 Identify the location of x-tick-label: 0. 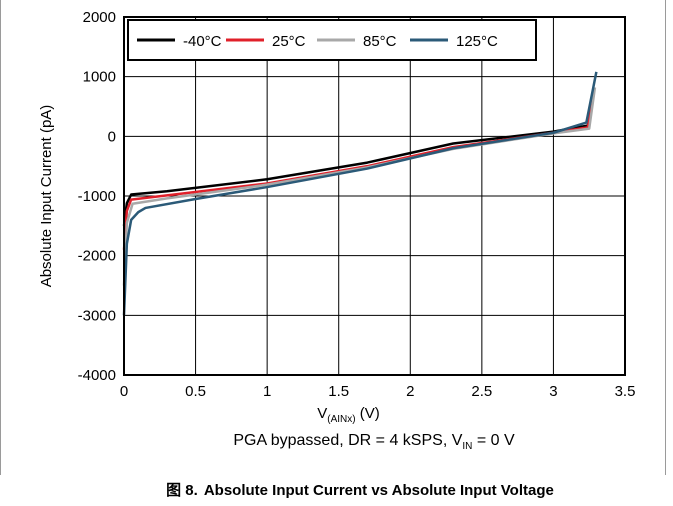
(124, 391).